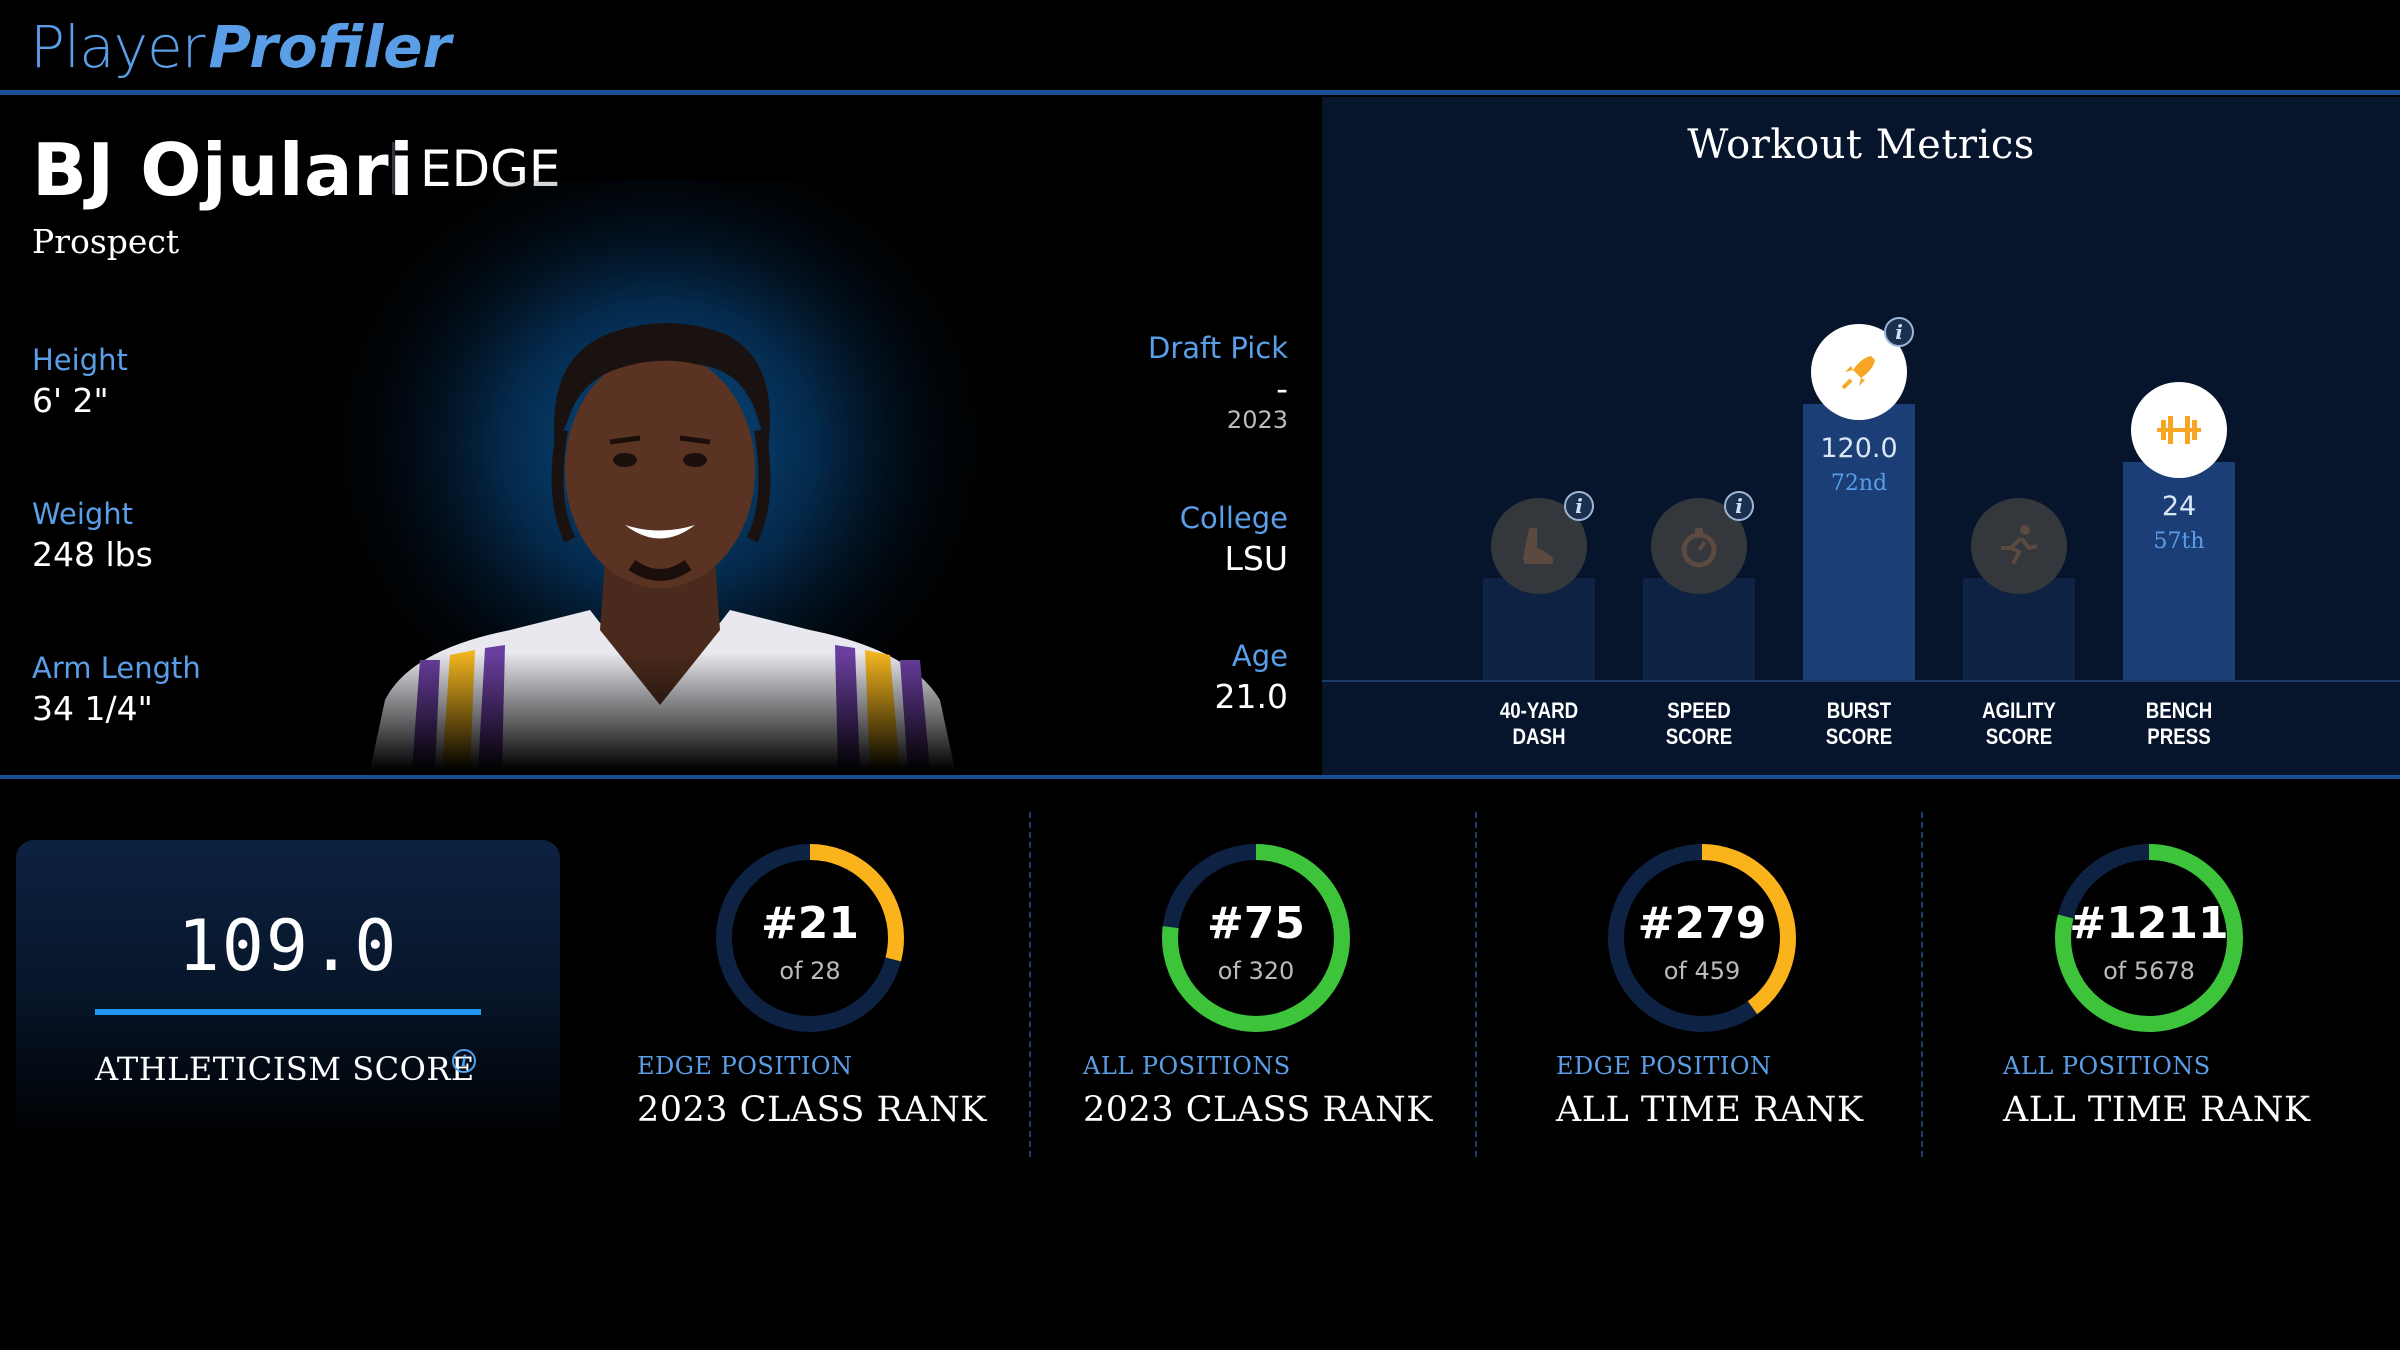 This screenshot has height=1350, width=2400. I want to click on bars-baseline, so click(1861, 681).